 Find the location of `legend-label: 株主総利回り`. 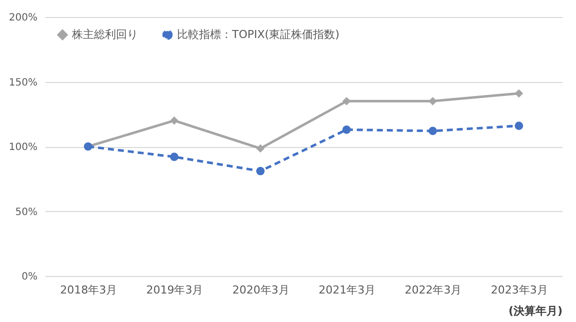

legend-label: 株主総利回り is located at coordinates (104, 34).